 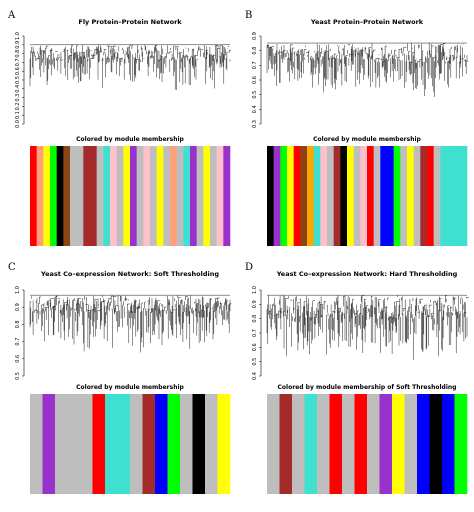 I want to click on panel-letter: A, so click(x=12, y=15).